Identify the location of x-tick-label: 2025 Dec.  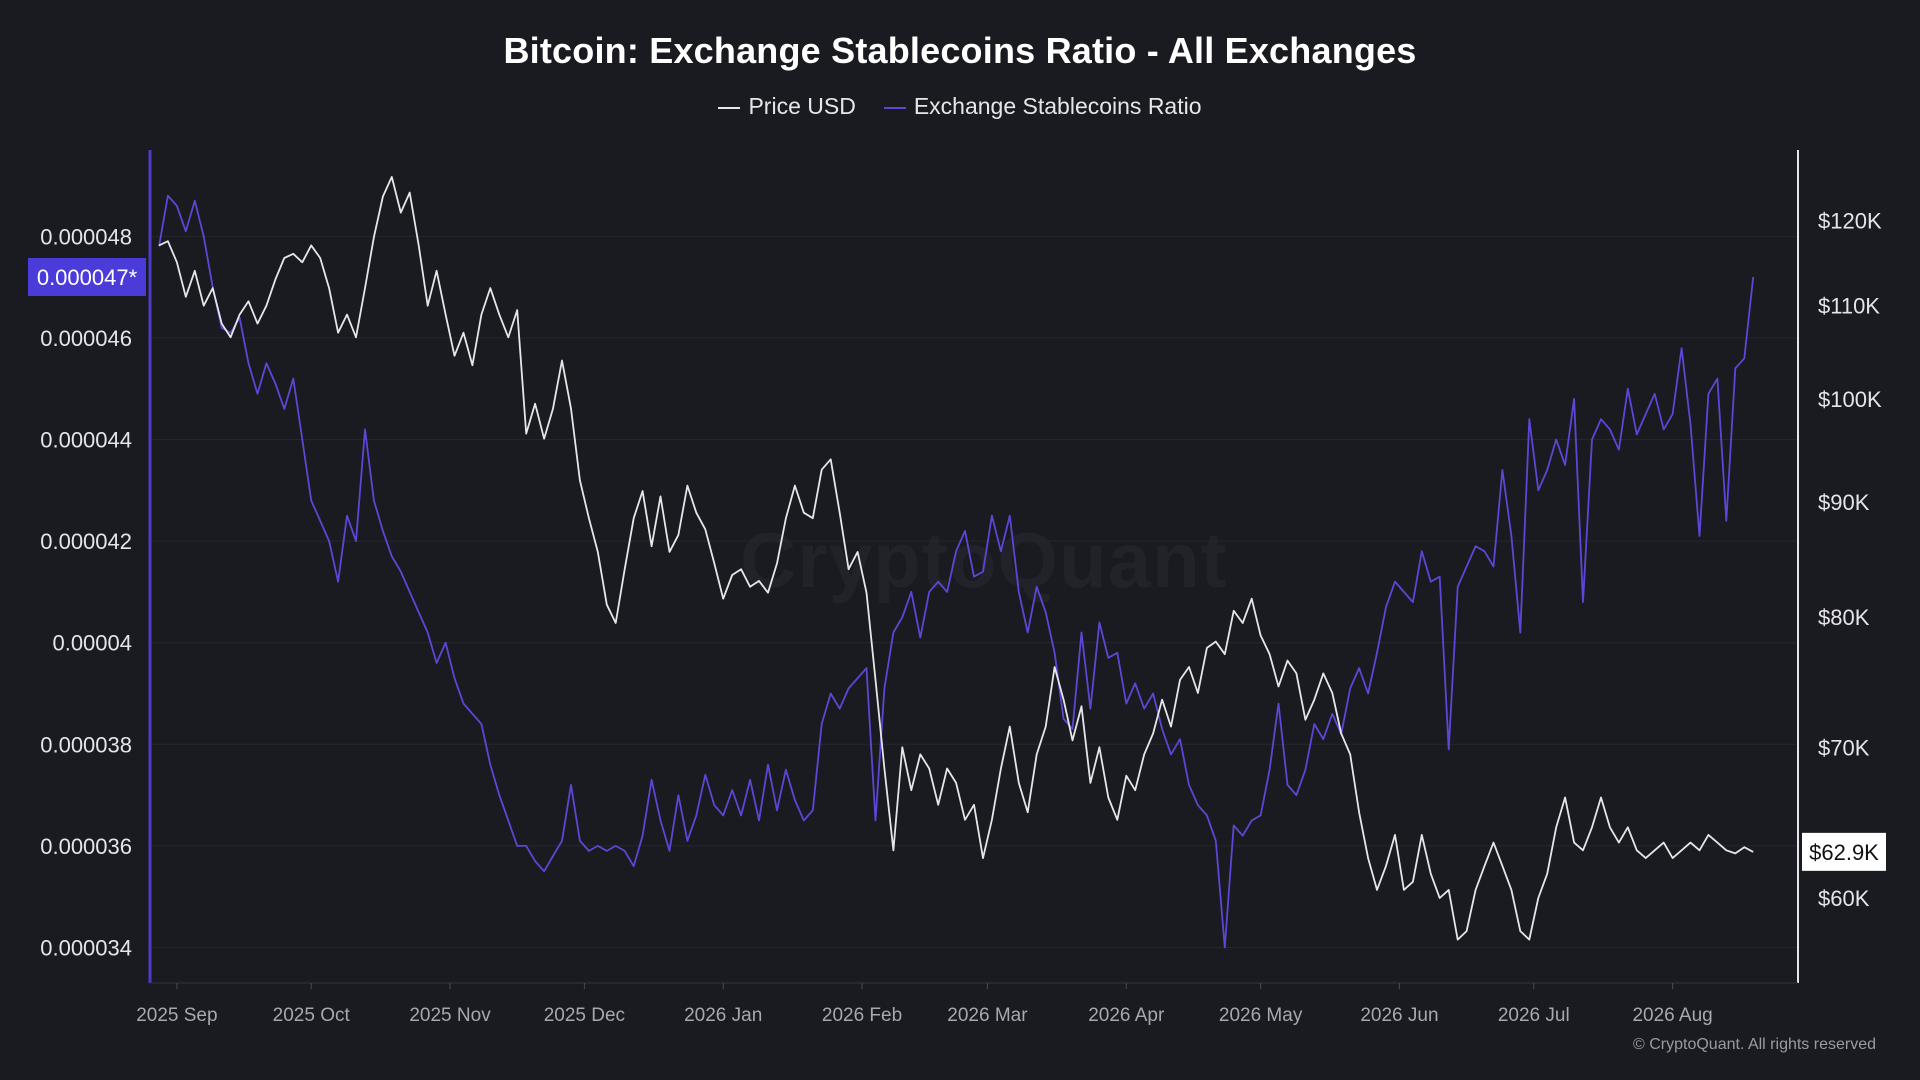
(584, 1015).